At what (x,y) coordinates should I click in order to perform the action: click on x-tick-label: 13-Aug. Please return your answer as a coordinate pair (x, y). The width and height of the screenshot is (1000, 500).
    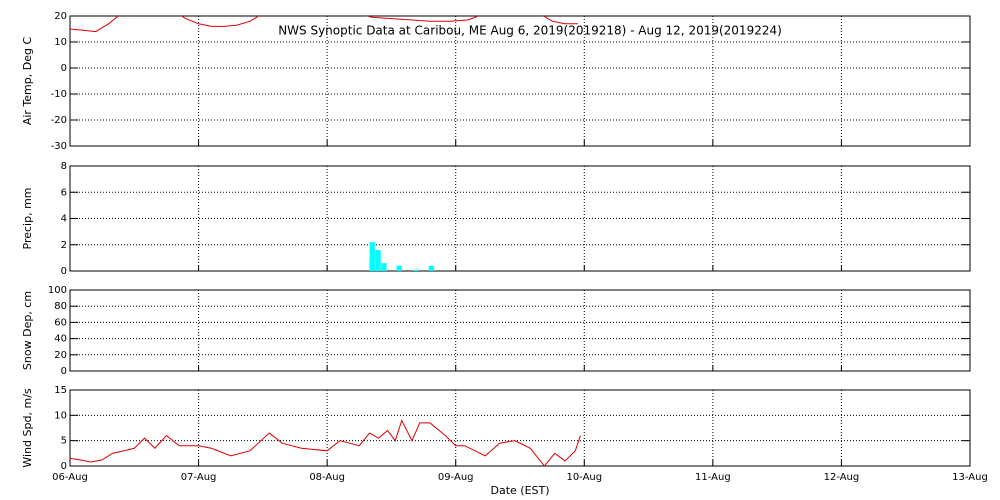
    Looking at the image, I should click on (970, 477).